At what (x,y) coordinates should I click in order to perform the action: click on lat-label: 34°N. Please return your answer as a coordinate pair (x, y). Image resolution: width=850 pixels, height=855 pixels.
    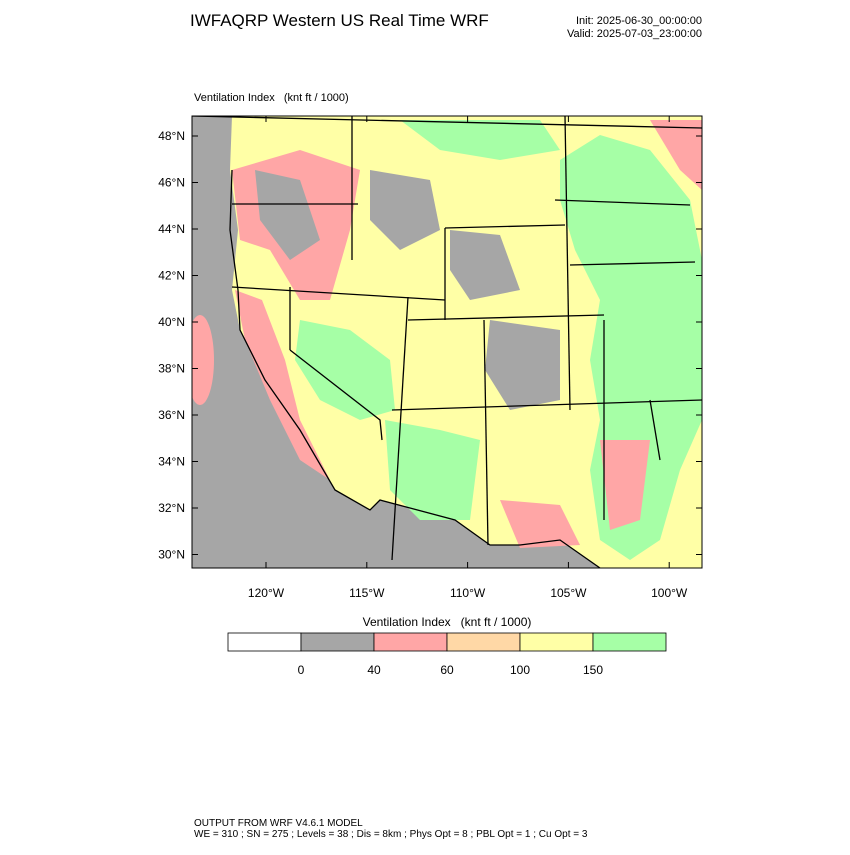
    Looking at the image, I should click on (171, 462).